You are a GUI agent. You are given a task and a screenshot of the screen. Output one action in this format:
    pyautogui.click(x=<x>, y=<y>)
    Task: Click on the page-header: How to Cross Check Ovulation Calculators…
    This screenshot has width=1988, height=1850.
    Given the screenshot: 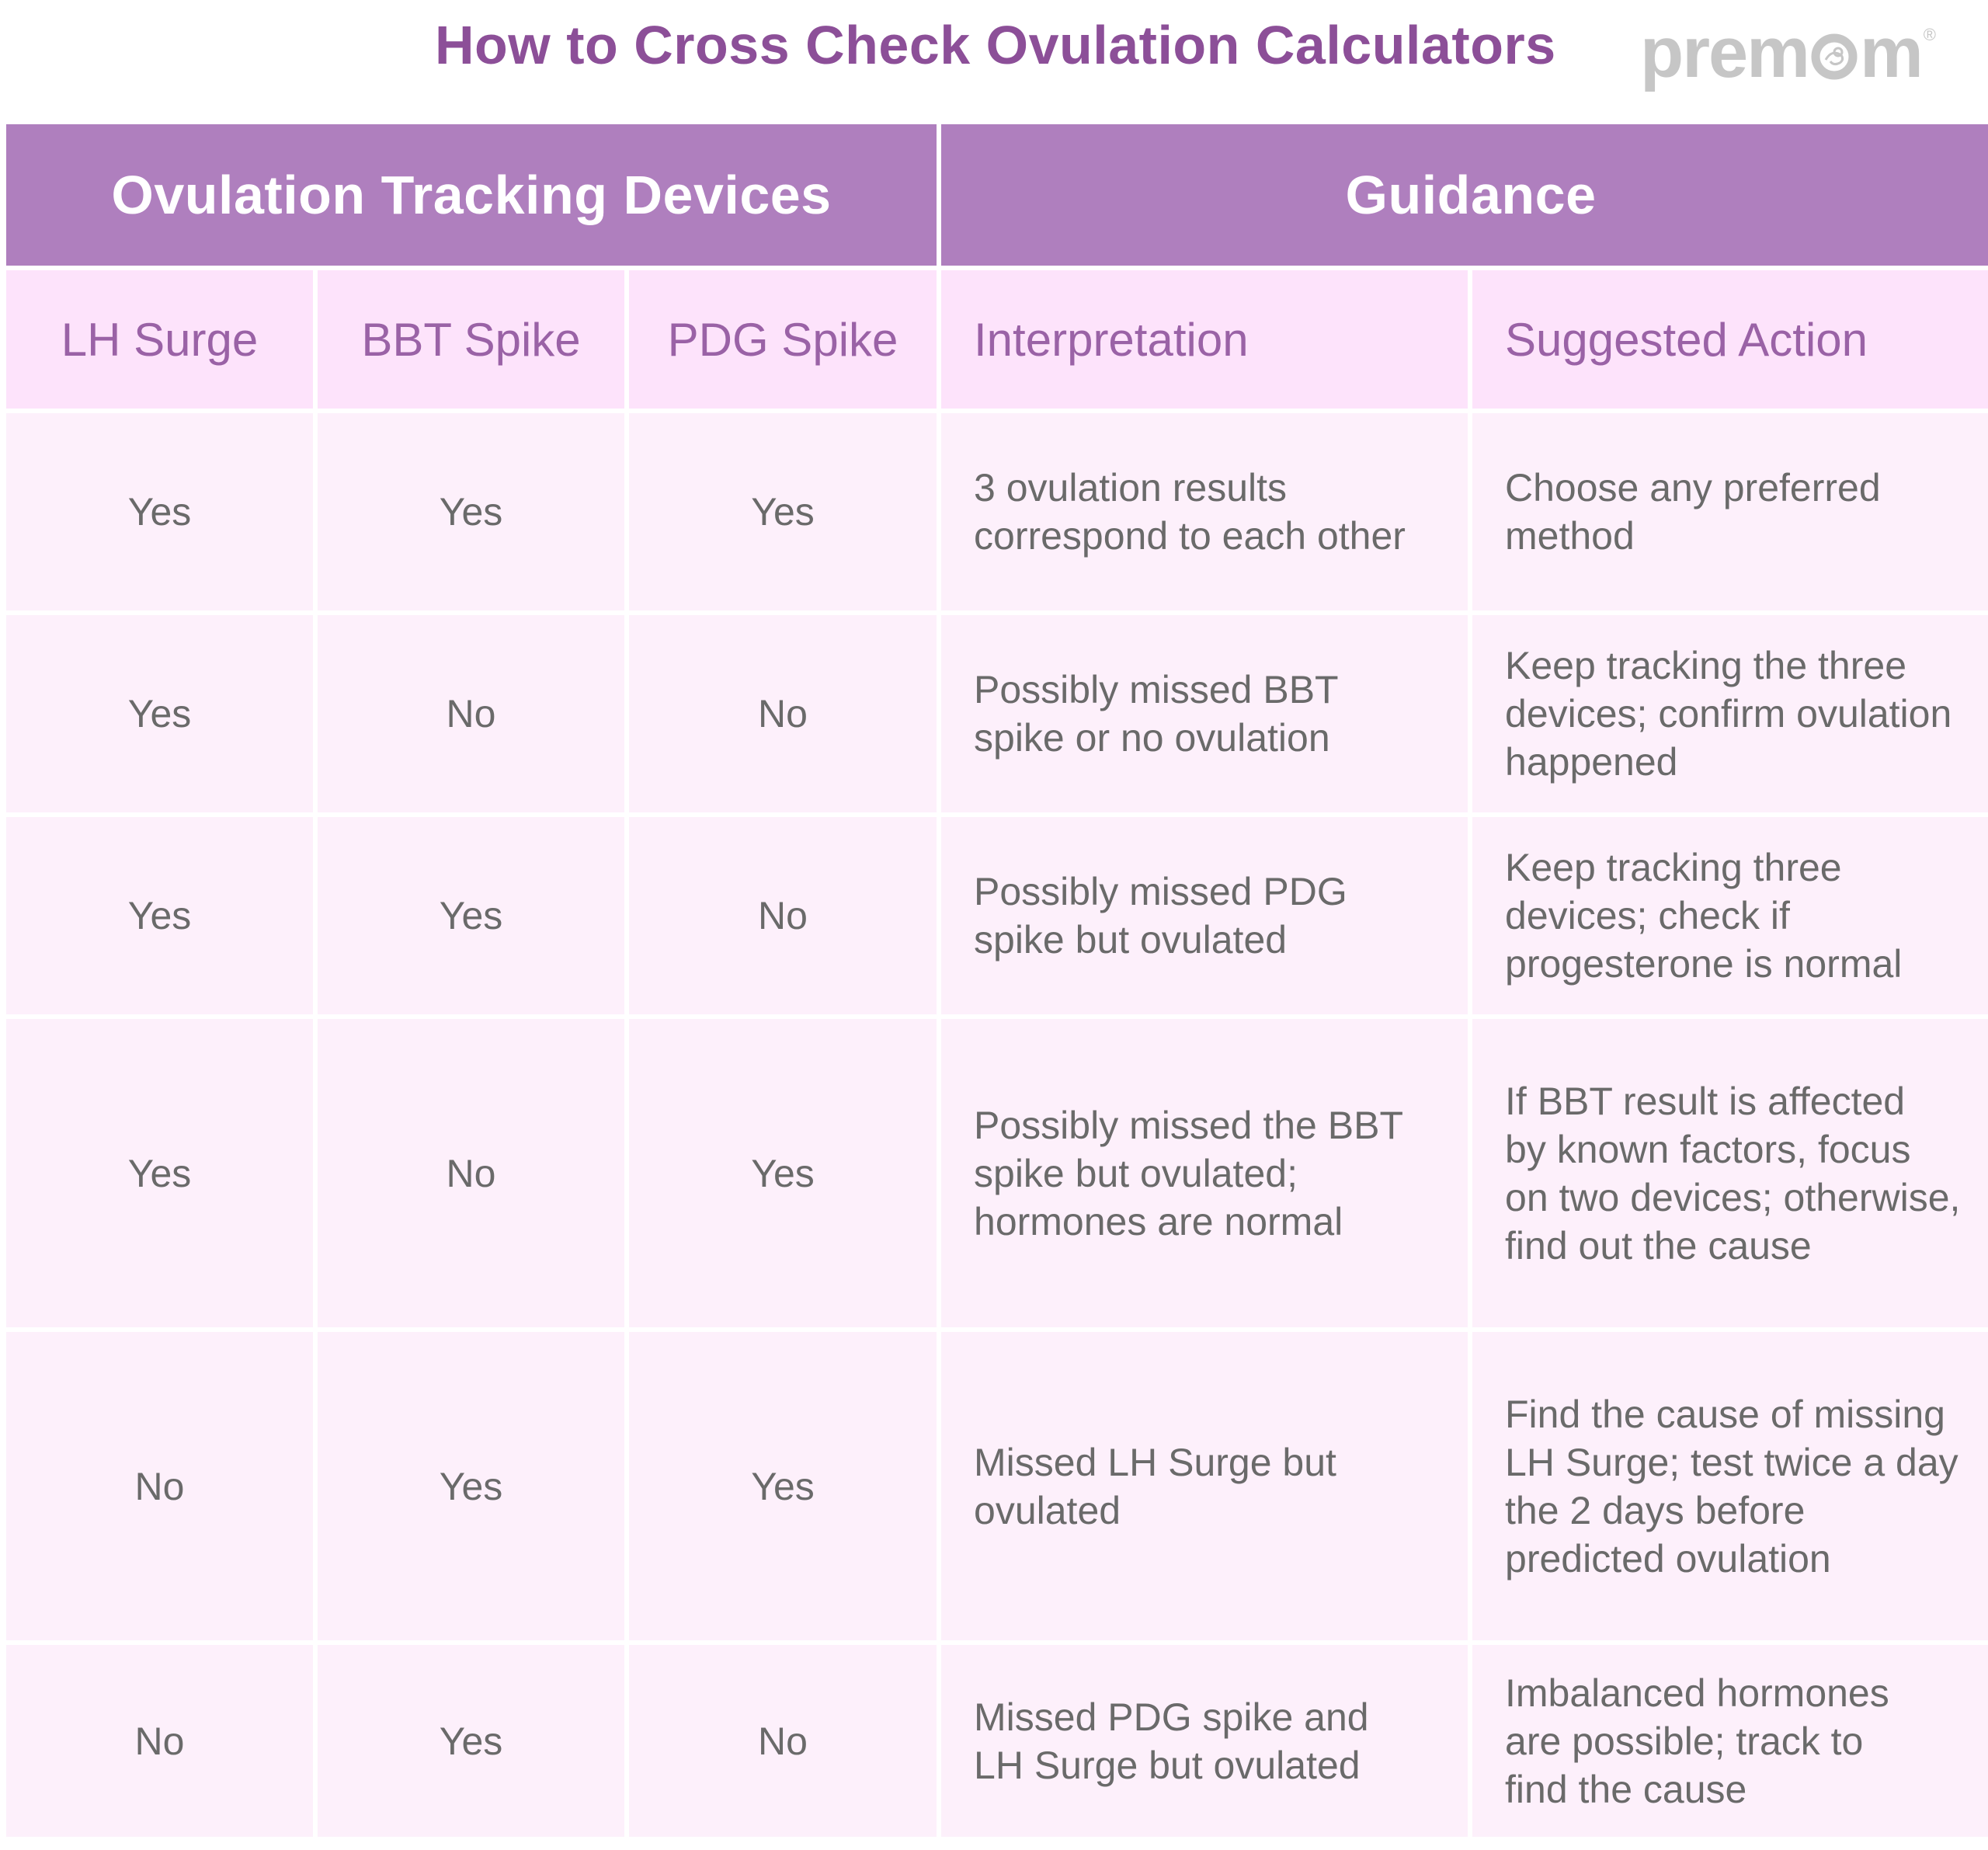 What is the action you would take?
    pyautogui.click(x=994, y=62)
    